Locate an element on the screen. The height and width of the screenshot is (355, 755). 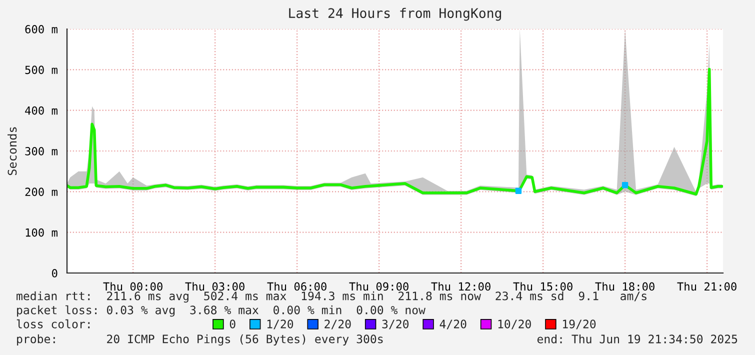
text: end: Thu Jun 19 21:34:50 2025 is located at coordinates (637, 339).